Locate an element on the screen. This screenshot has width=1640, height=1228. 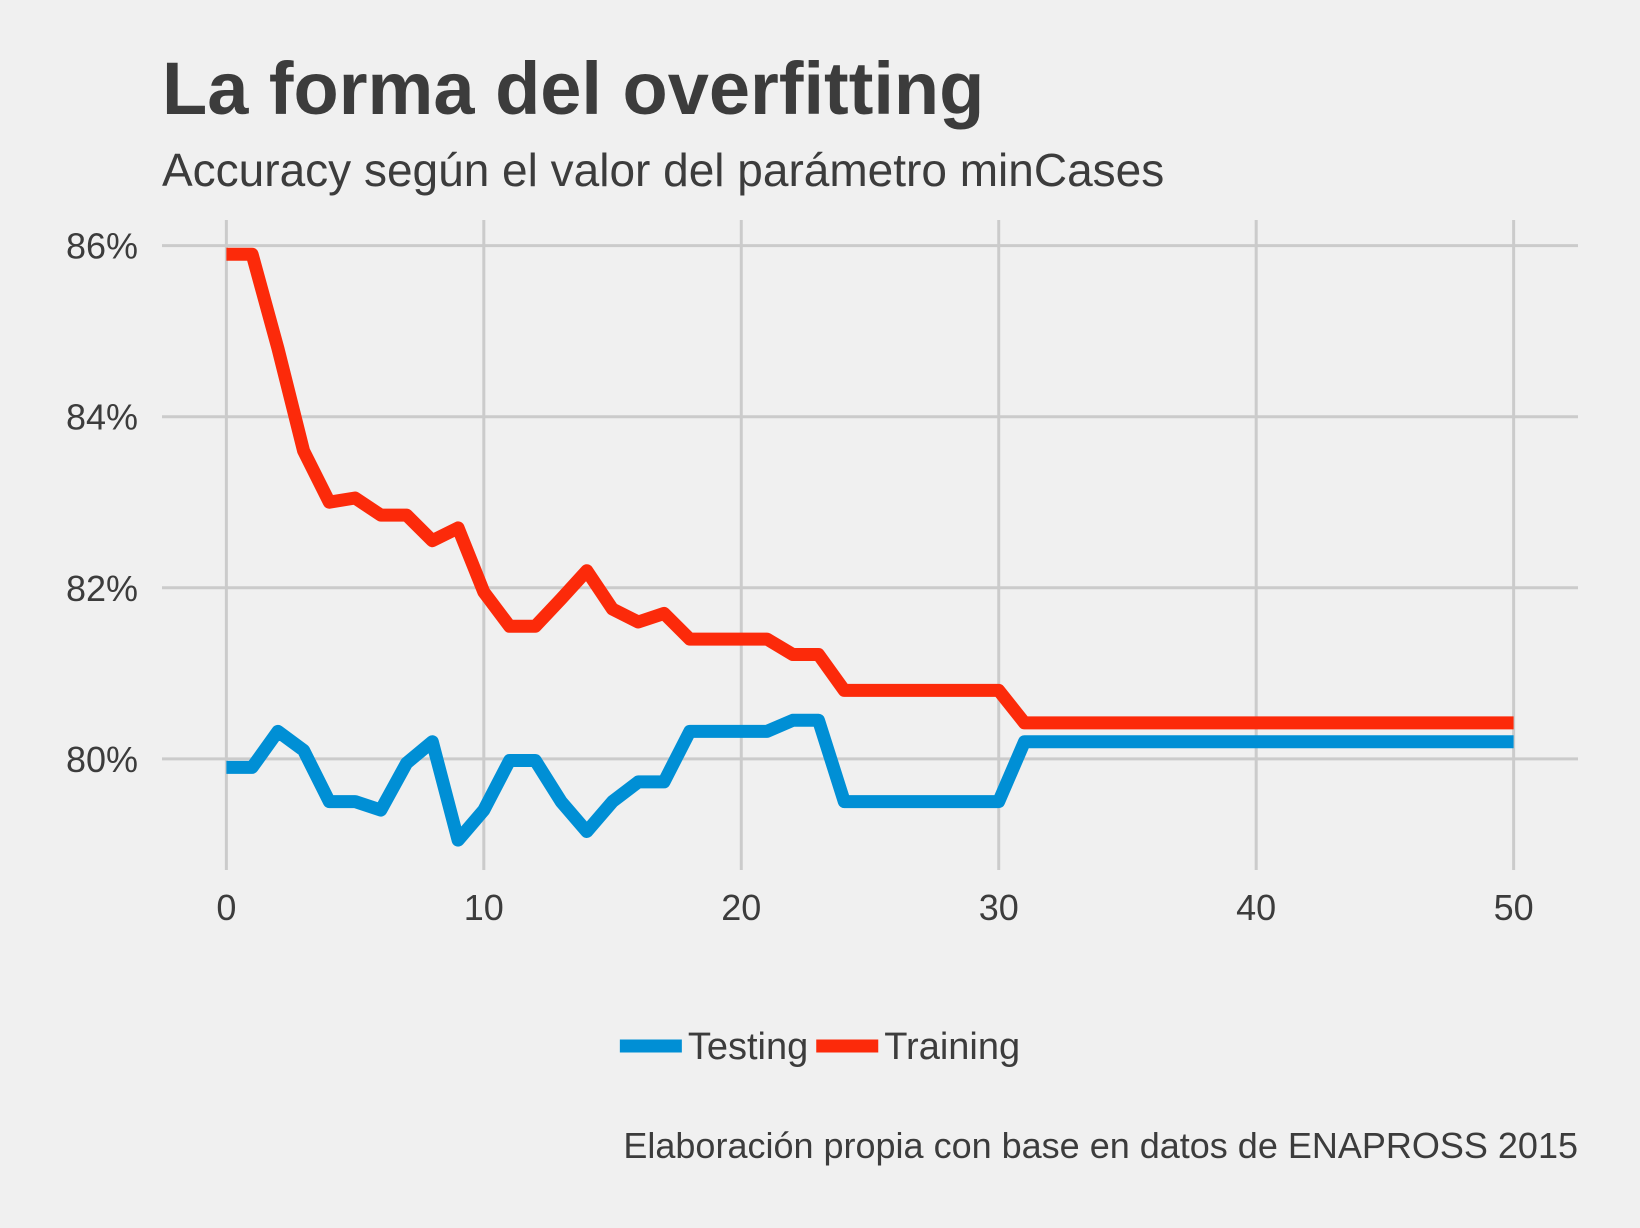
y-tick-label: 82% is located at coordinates (102, 588).